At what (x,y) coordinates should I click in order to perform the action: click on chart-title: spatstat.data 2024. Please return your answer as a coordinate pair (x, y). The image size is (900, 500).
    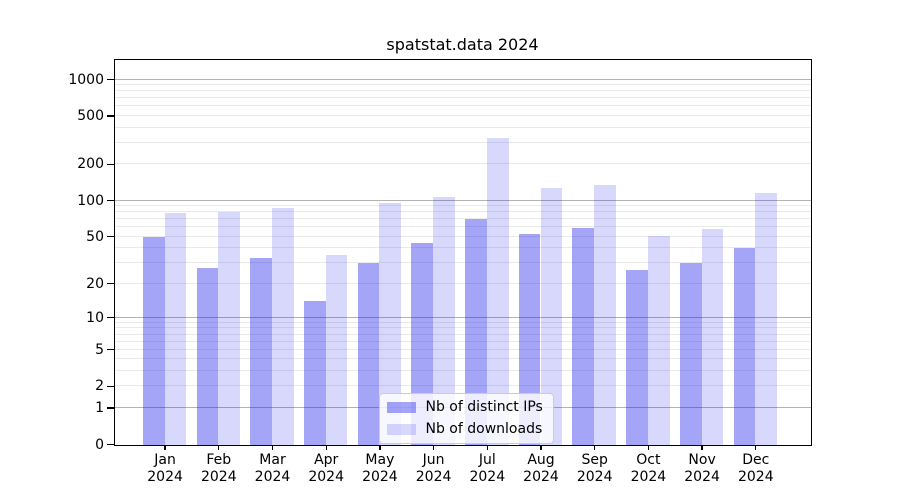
    Looking at the image, I should click on (462, 44).